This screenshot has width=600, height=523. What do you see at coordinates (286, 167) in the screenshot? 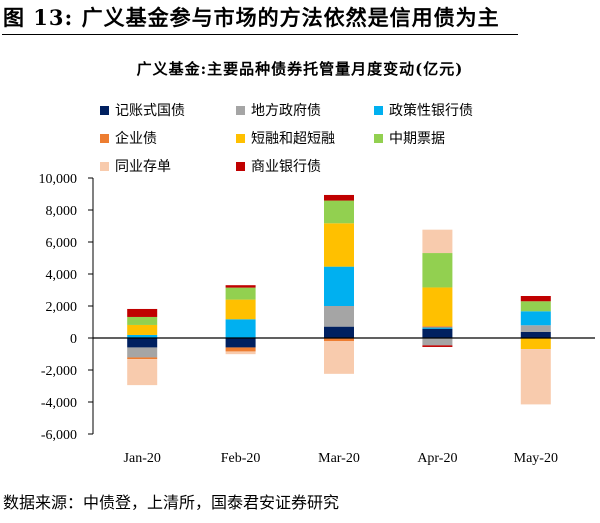
I see `legend-label: 商业银行债` at bounding box center [286, 167].